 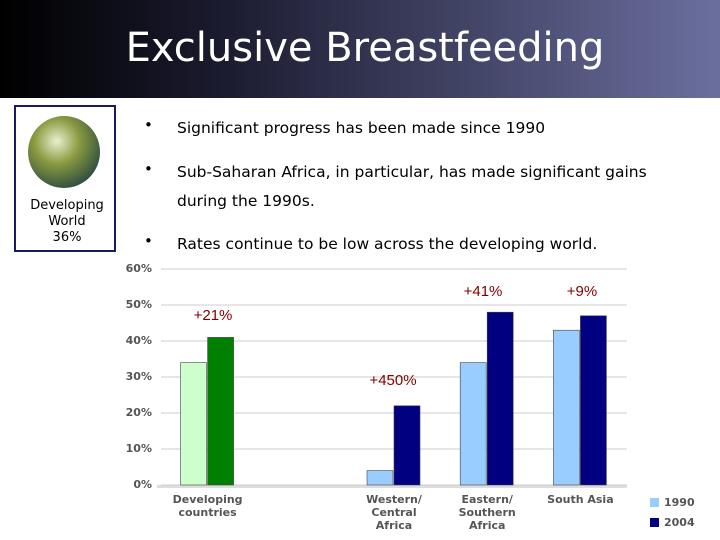 I want to click on globe-icon, so click(x=64, y=152).